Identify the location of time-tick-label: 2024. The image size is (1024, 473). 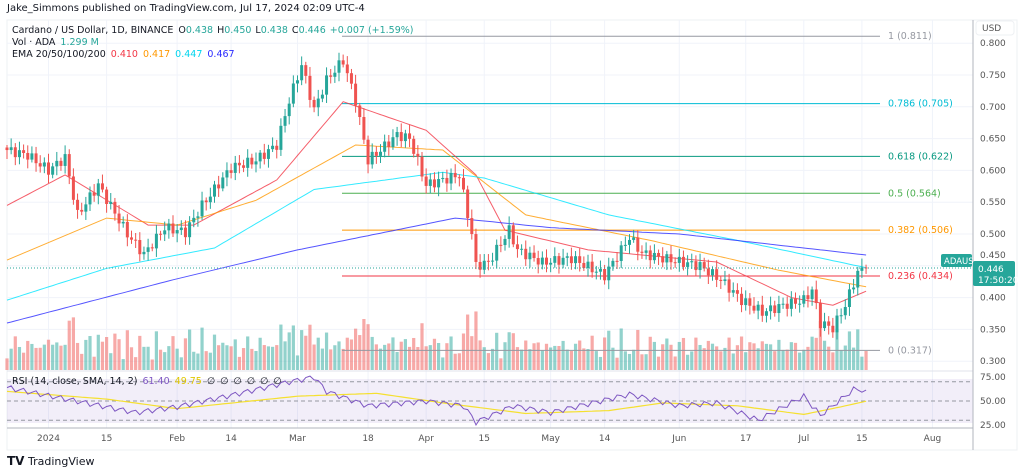
(48, 439).